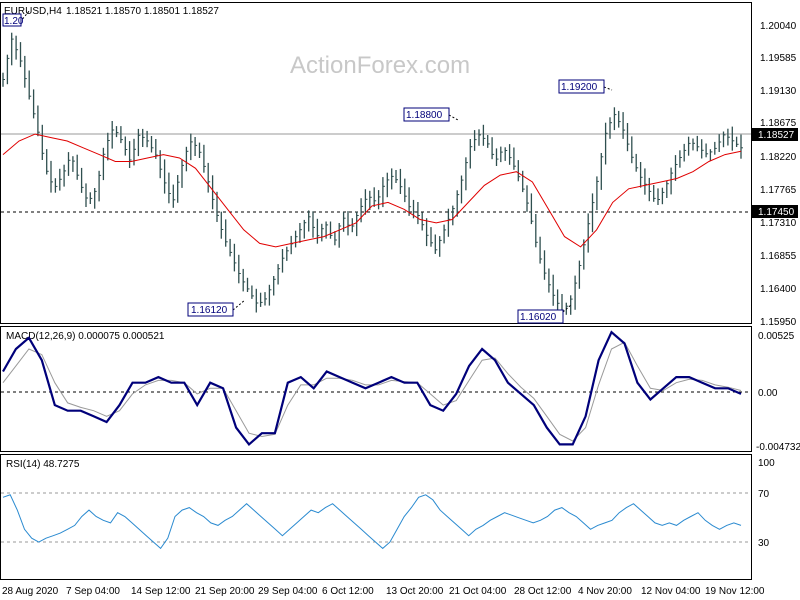 Image resolution: width=800 pixels, height=600 pixels. I want to click on annotation-low-1: 1.16120, so click(216, 308).